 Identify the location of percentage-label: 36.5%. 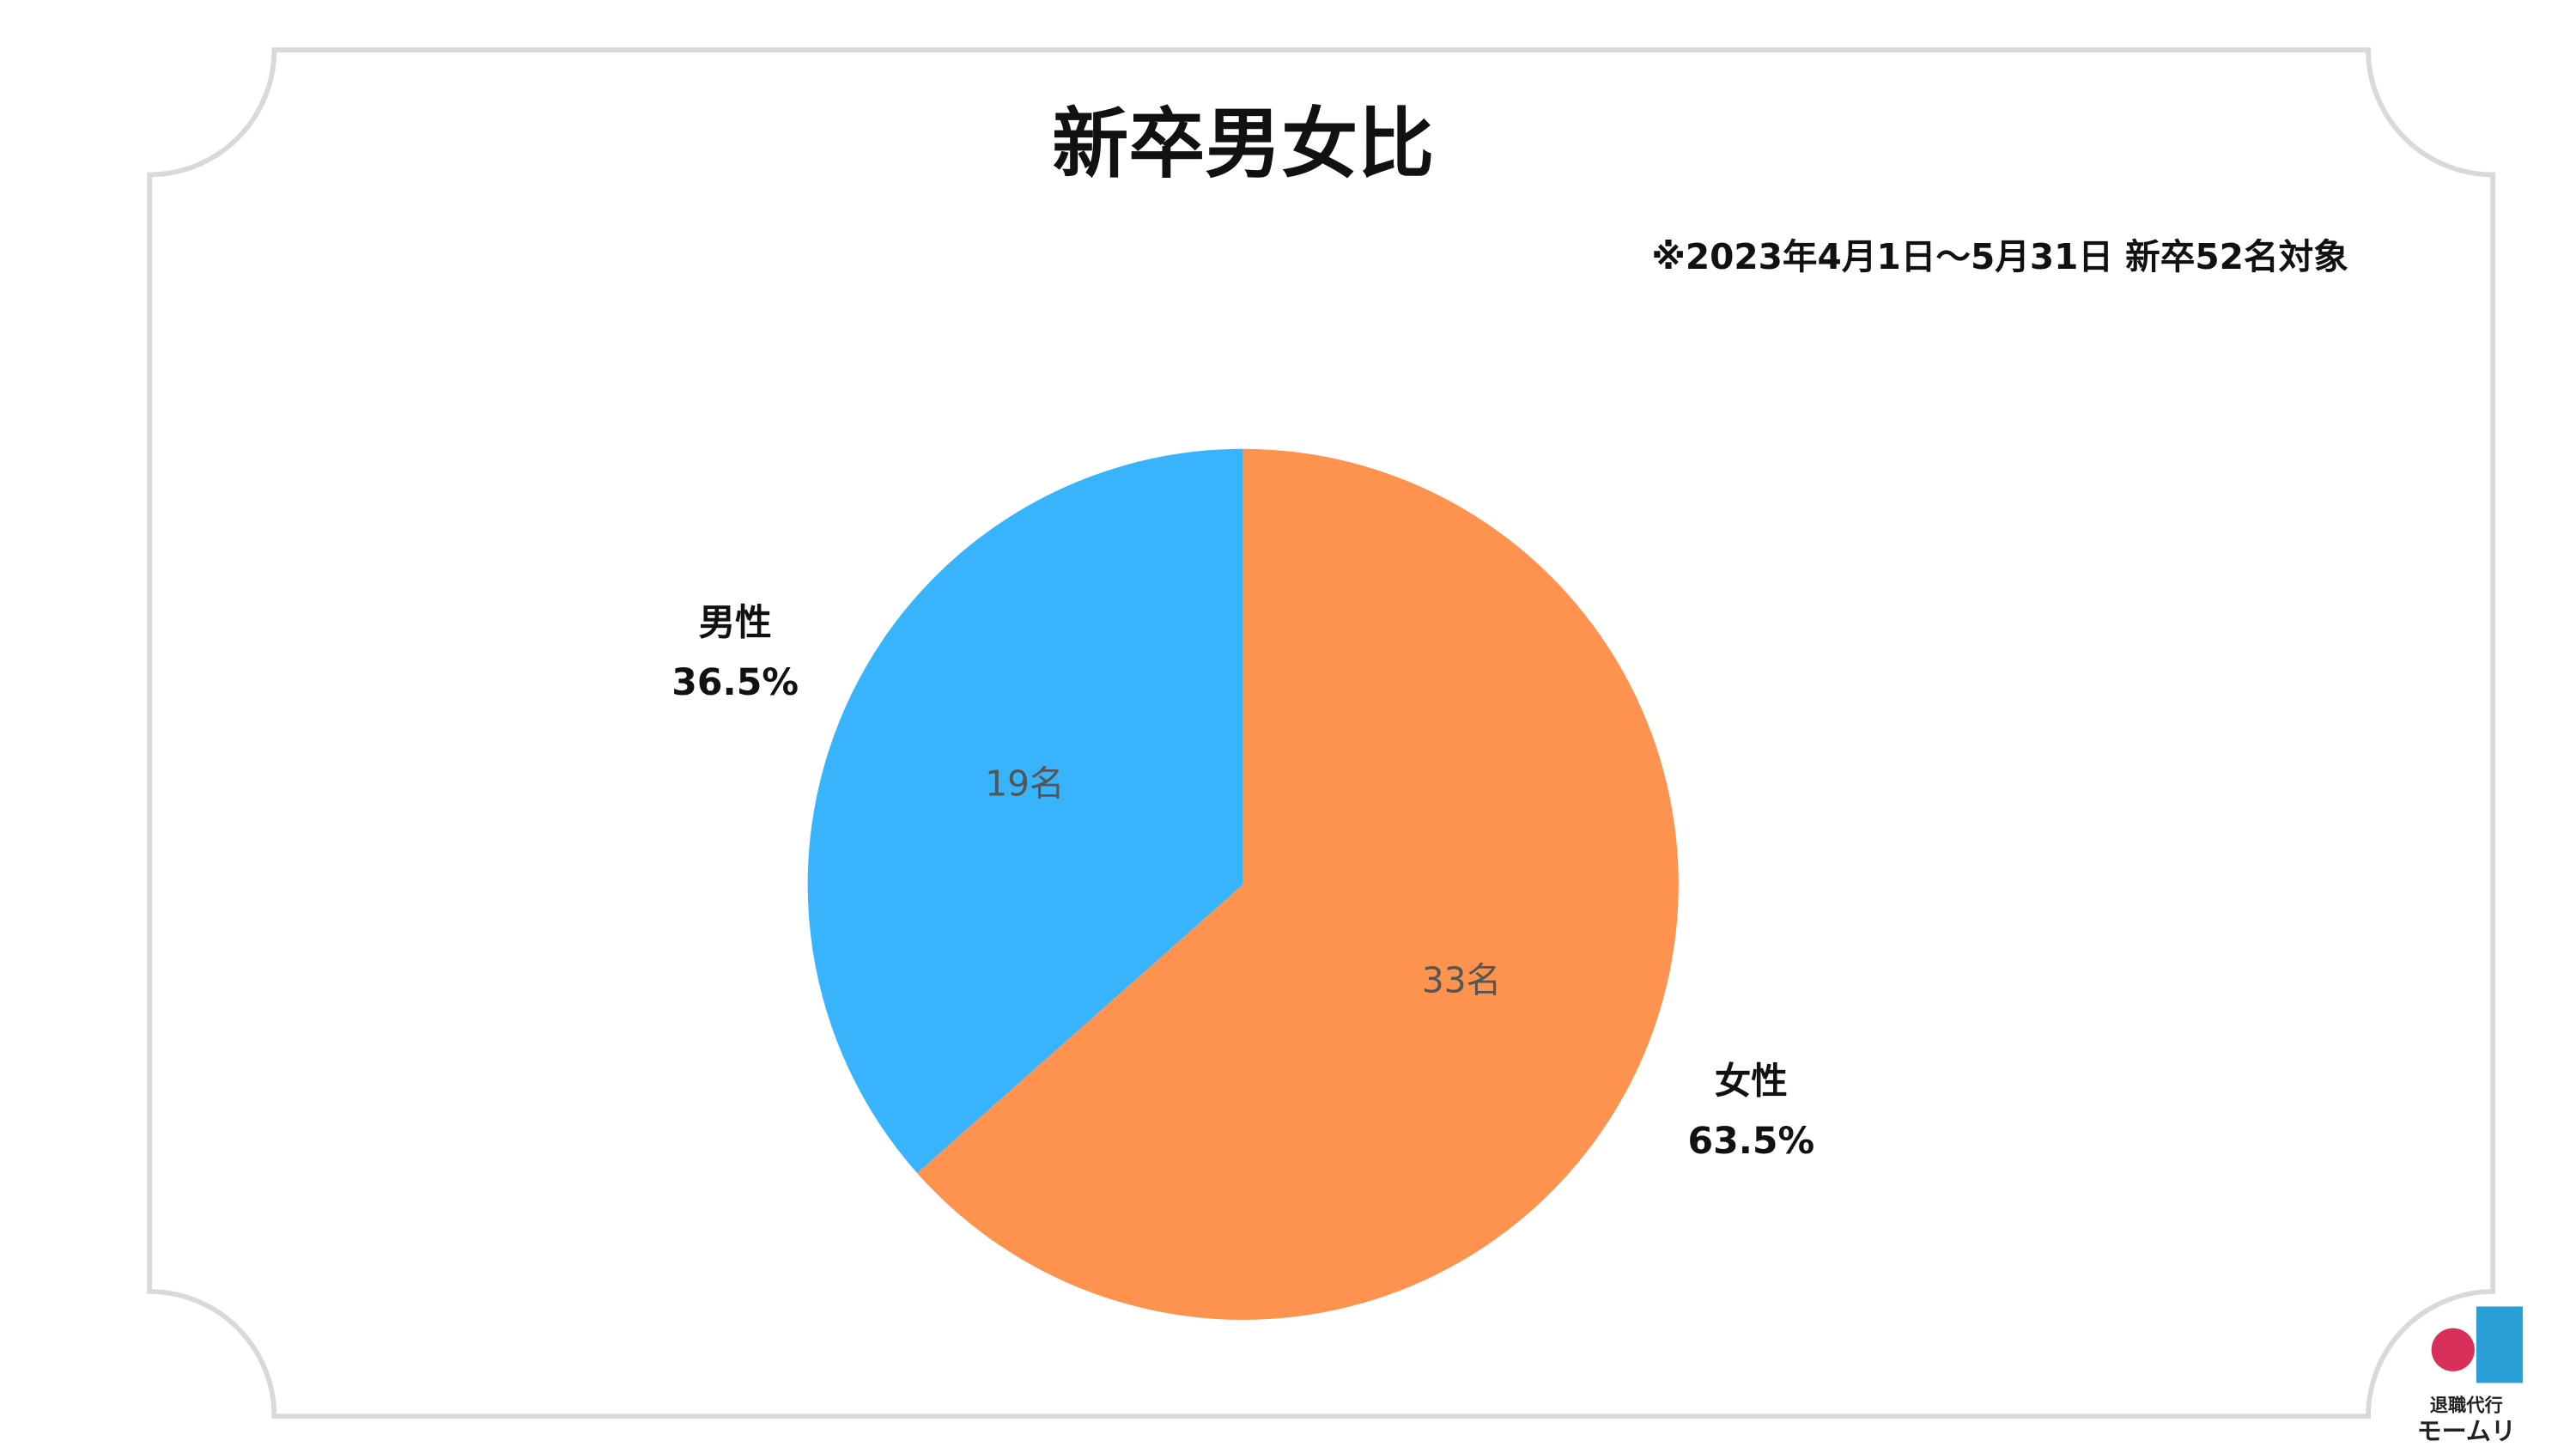
(735, 683).